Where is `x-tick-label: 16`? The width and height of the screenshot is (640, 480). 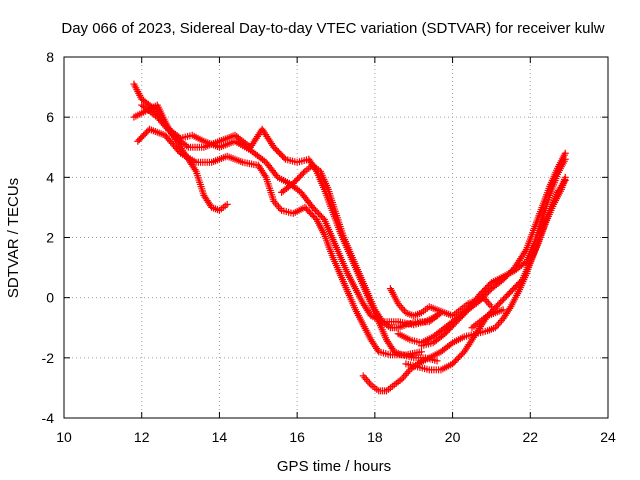 x-tick-label: 16 is located at coordinates (297, 437).